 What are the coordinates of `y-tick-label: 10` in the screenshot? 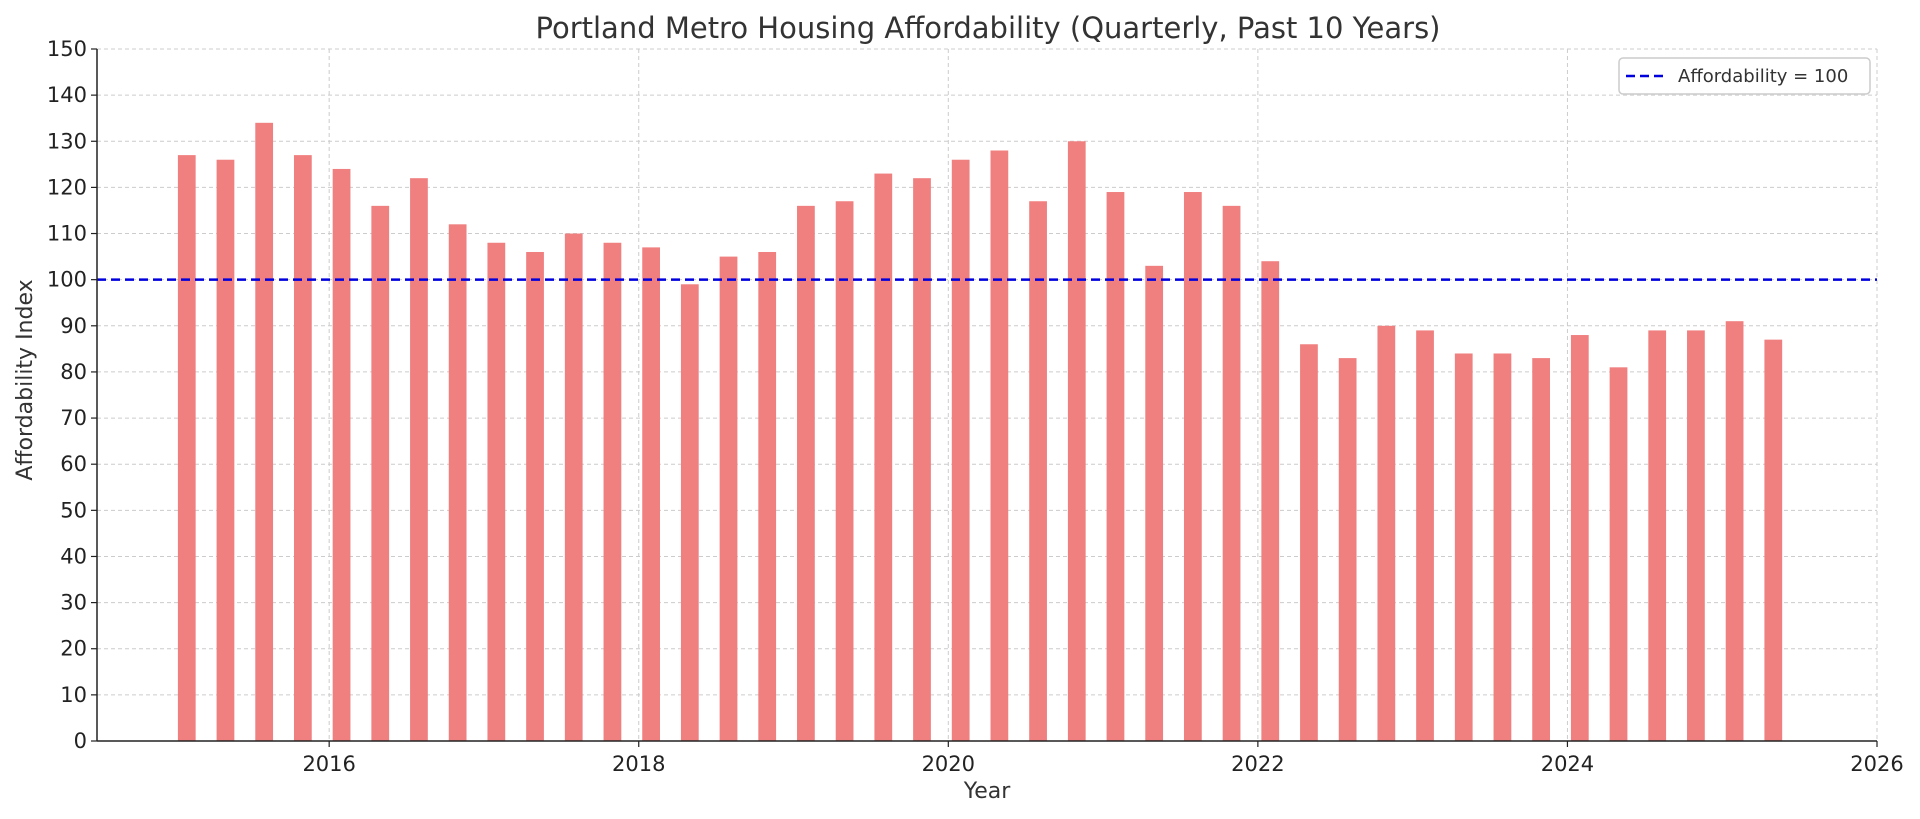 It's located at (73, 695).